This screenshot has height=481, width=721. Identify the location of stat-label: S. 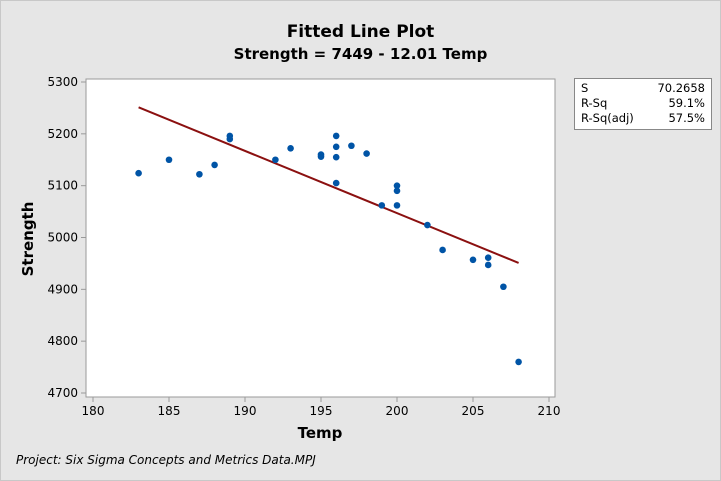
(585, 88).